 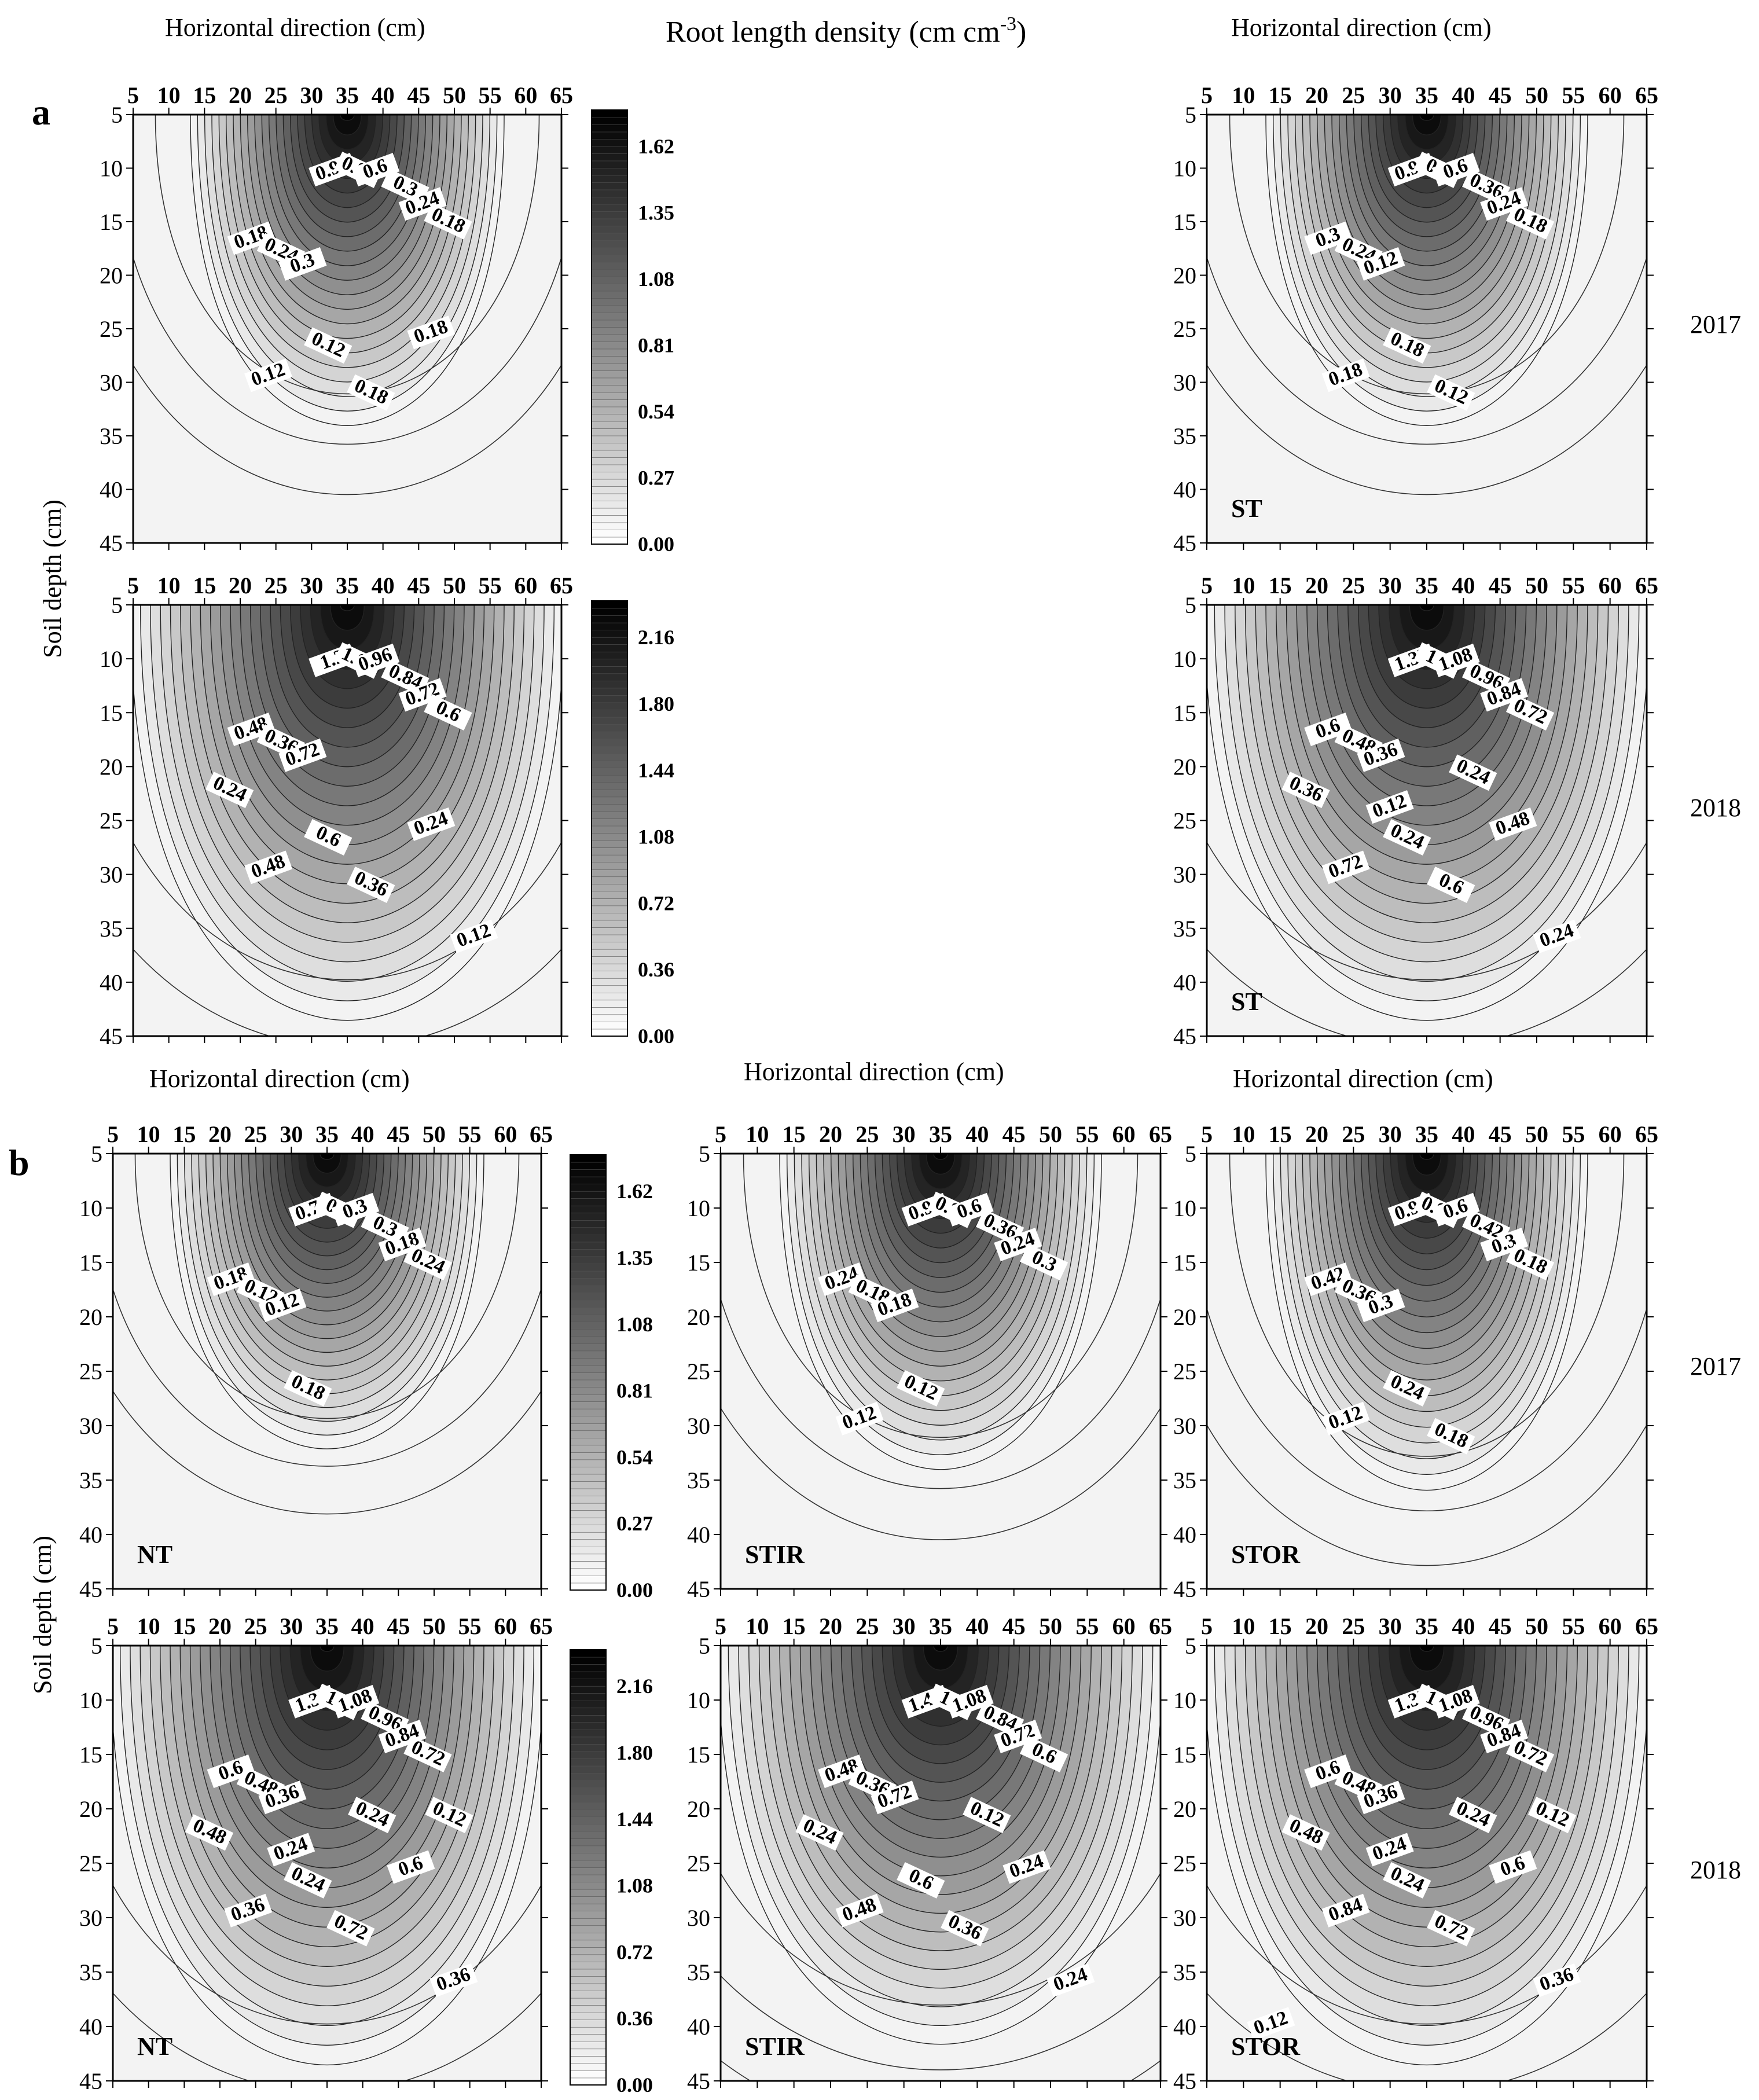 I want to click on colorbar-tick-label: 0.36, so click(x=656, y=970).